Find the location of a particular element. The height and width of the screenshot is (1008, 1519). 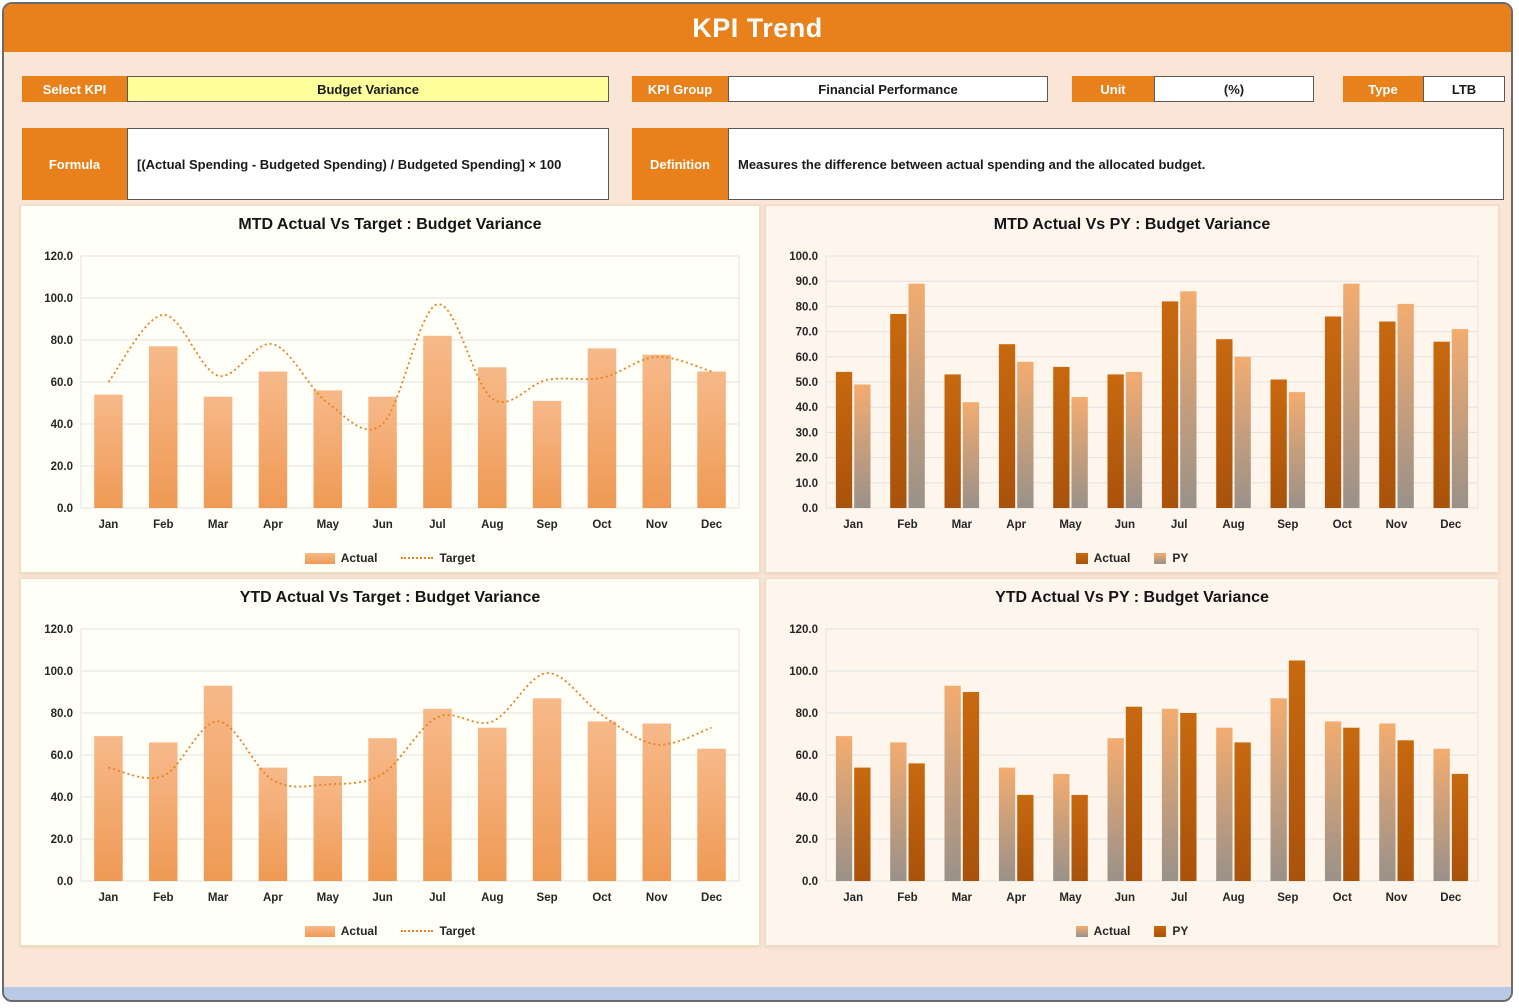

svg-text: 50.0 is located at coordinates (807, 383).